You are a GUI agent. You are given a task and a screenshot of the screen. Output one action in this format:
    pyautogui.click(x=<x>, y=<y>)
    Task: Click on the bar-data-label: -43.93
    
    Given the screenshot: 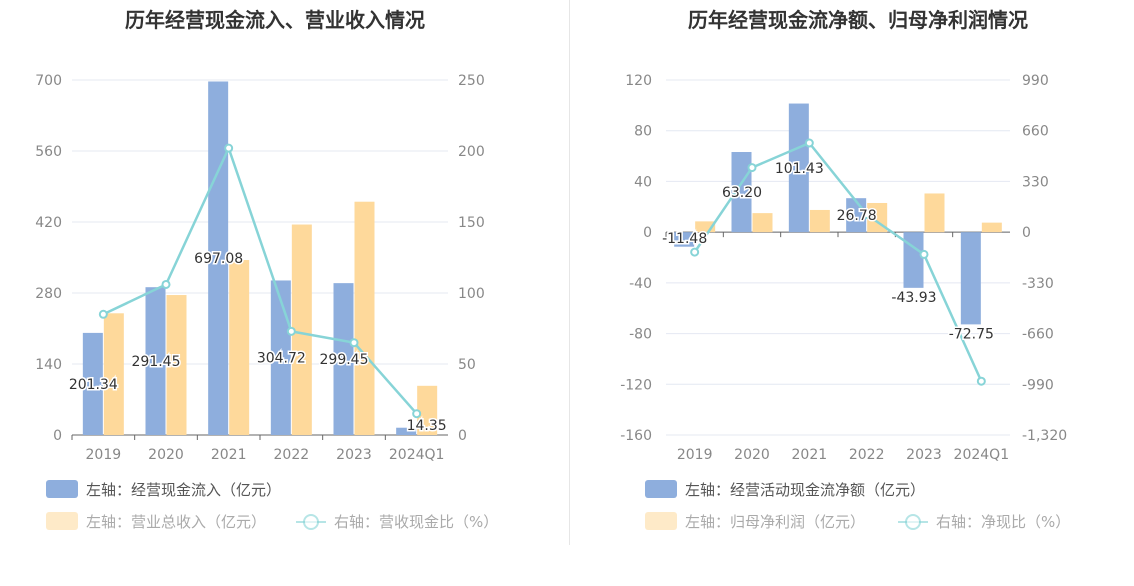 What is the action you would take?
    pyautogui.click(x=913, y=298)
    